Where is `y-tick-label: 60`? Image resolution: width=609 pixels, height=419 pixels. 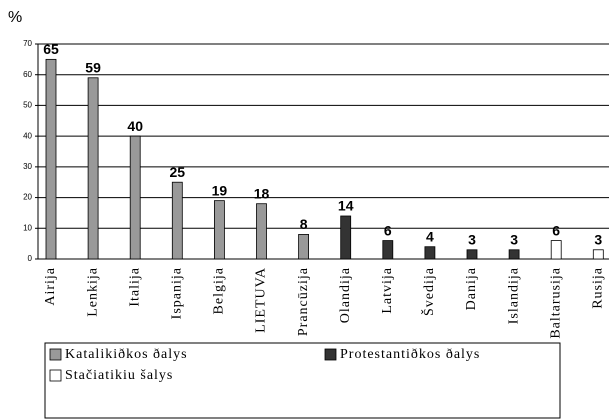
y-tick-label: 60 is located at coordinates (27, 74).